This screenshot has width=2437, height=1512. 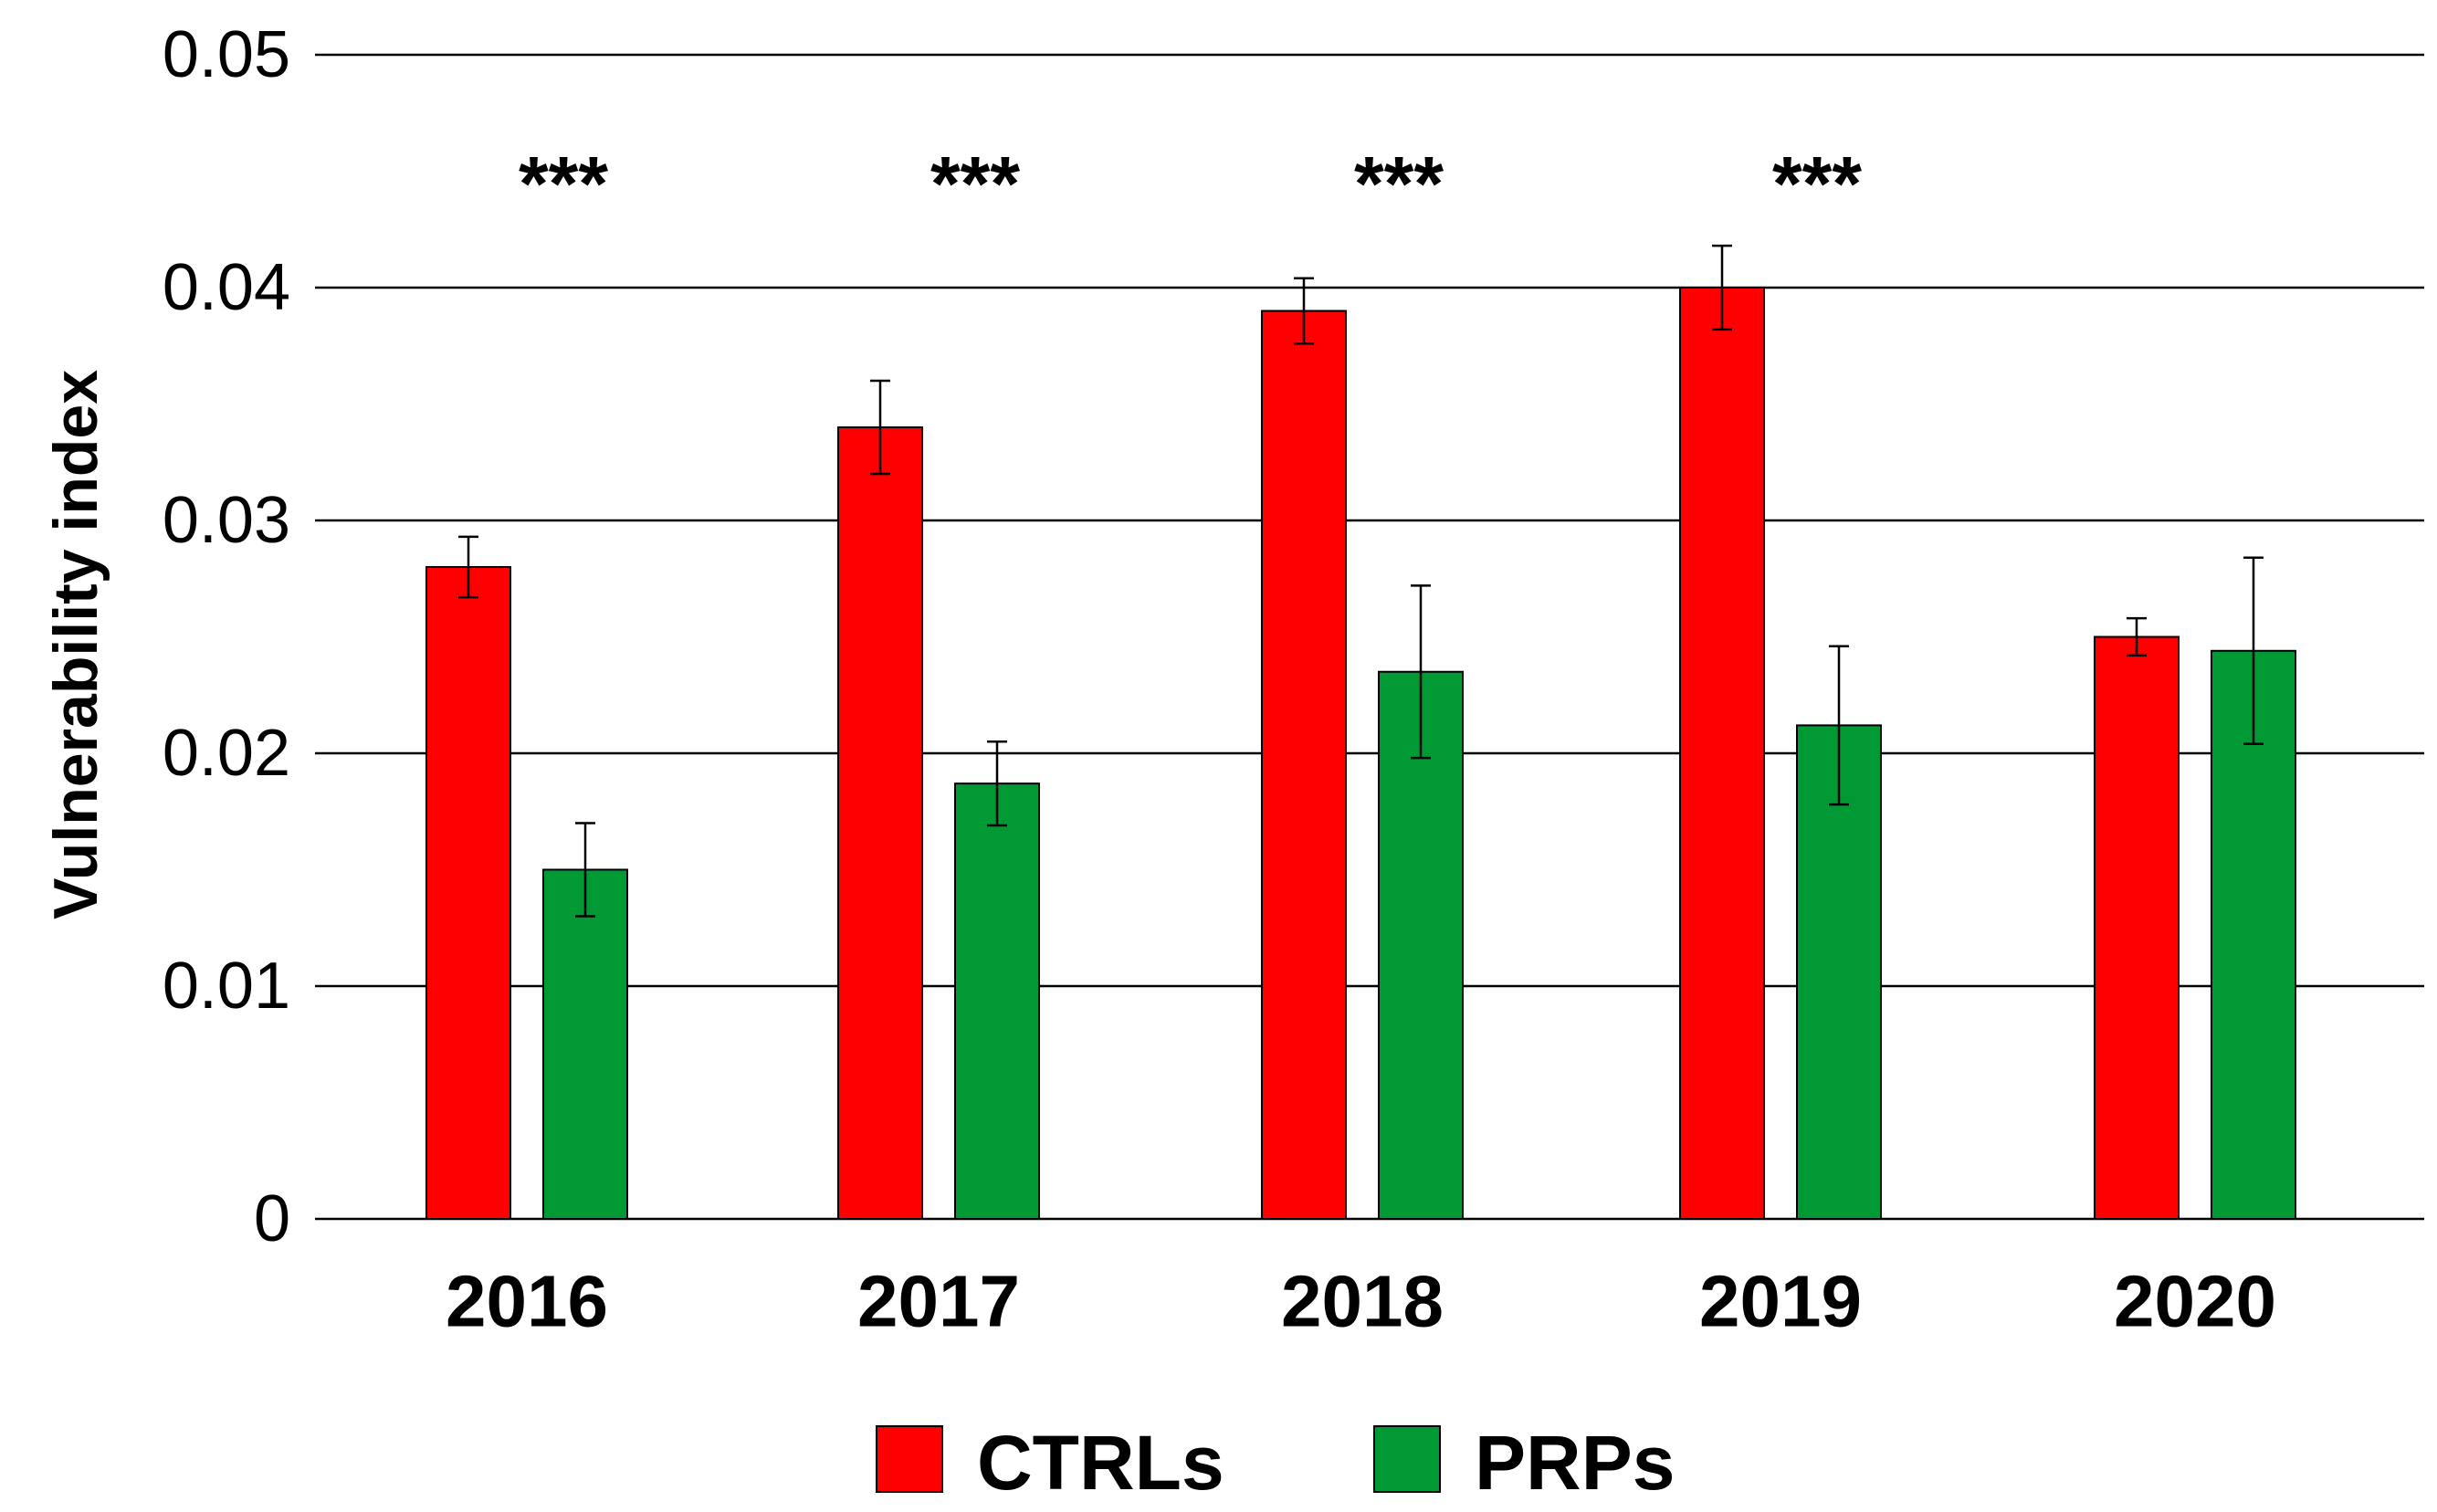 I want to click on bar-ctrls-2019, so click(x=1722, y=753).